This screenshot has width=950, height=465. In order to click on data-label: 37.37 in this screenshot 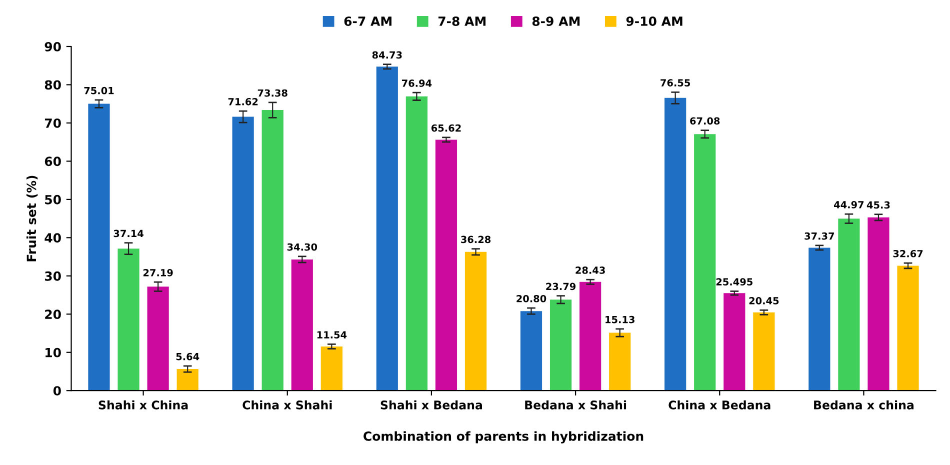, I will do `click(819, 236)`.